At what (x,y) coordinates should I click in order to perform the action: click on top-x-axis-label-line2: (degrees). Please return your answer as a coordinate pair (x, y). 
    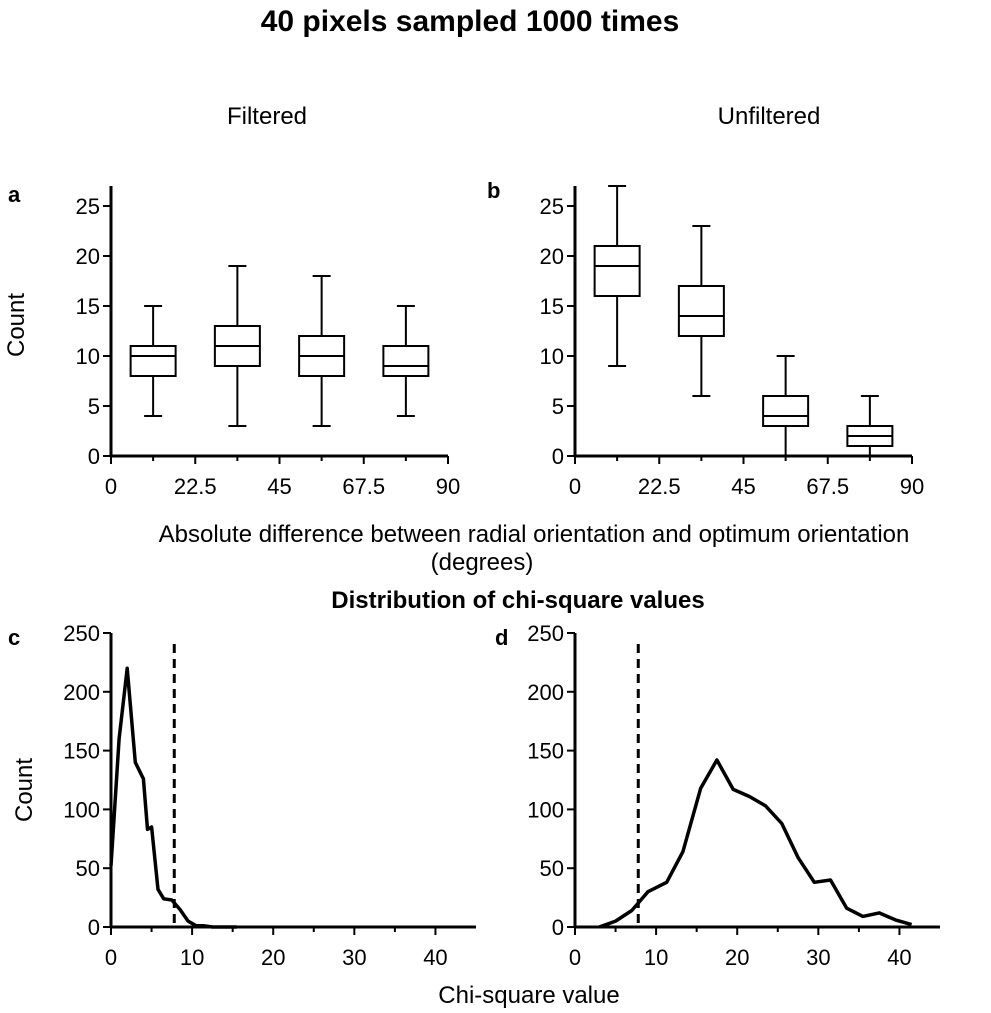
    Looking at the image, I should click on (482, 562).